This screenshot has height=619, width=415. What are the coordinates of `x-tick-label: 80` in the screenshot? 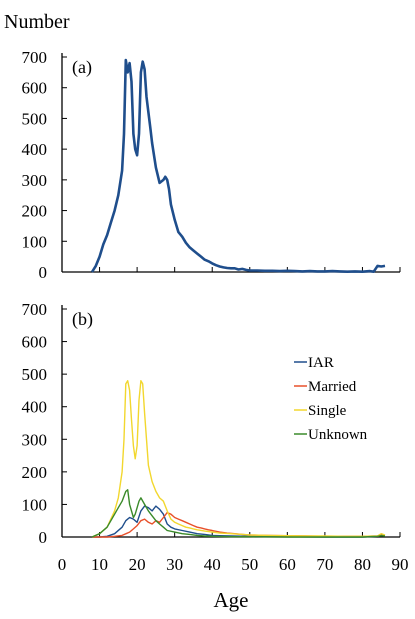 It's located at (362, 564).